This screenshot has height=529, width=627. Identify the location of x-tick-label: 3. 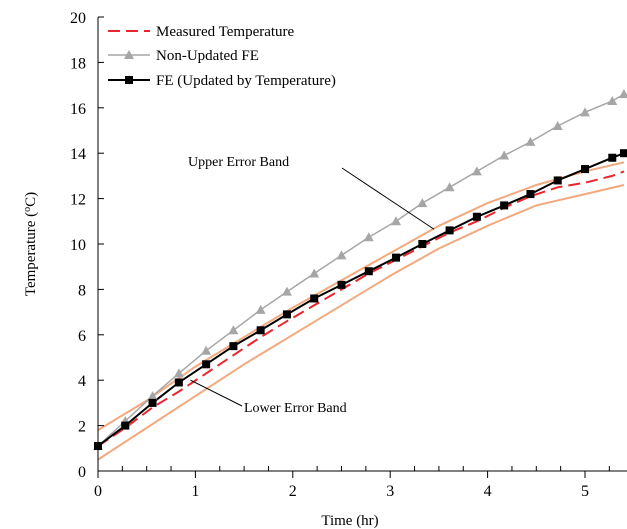
(390, 491).